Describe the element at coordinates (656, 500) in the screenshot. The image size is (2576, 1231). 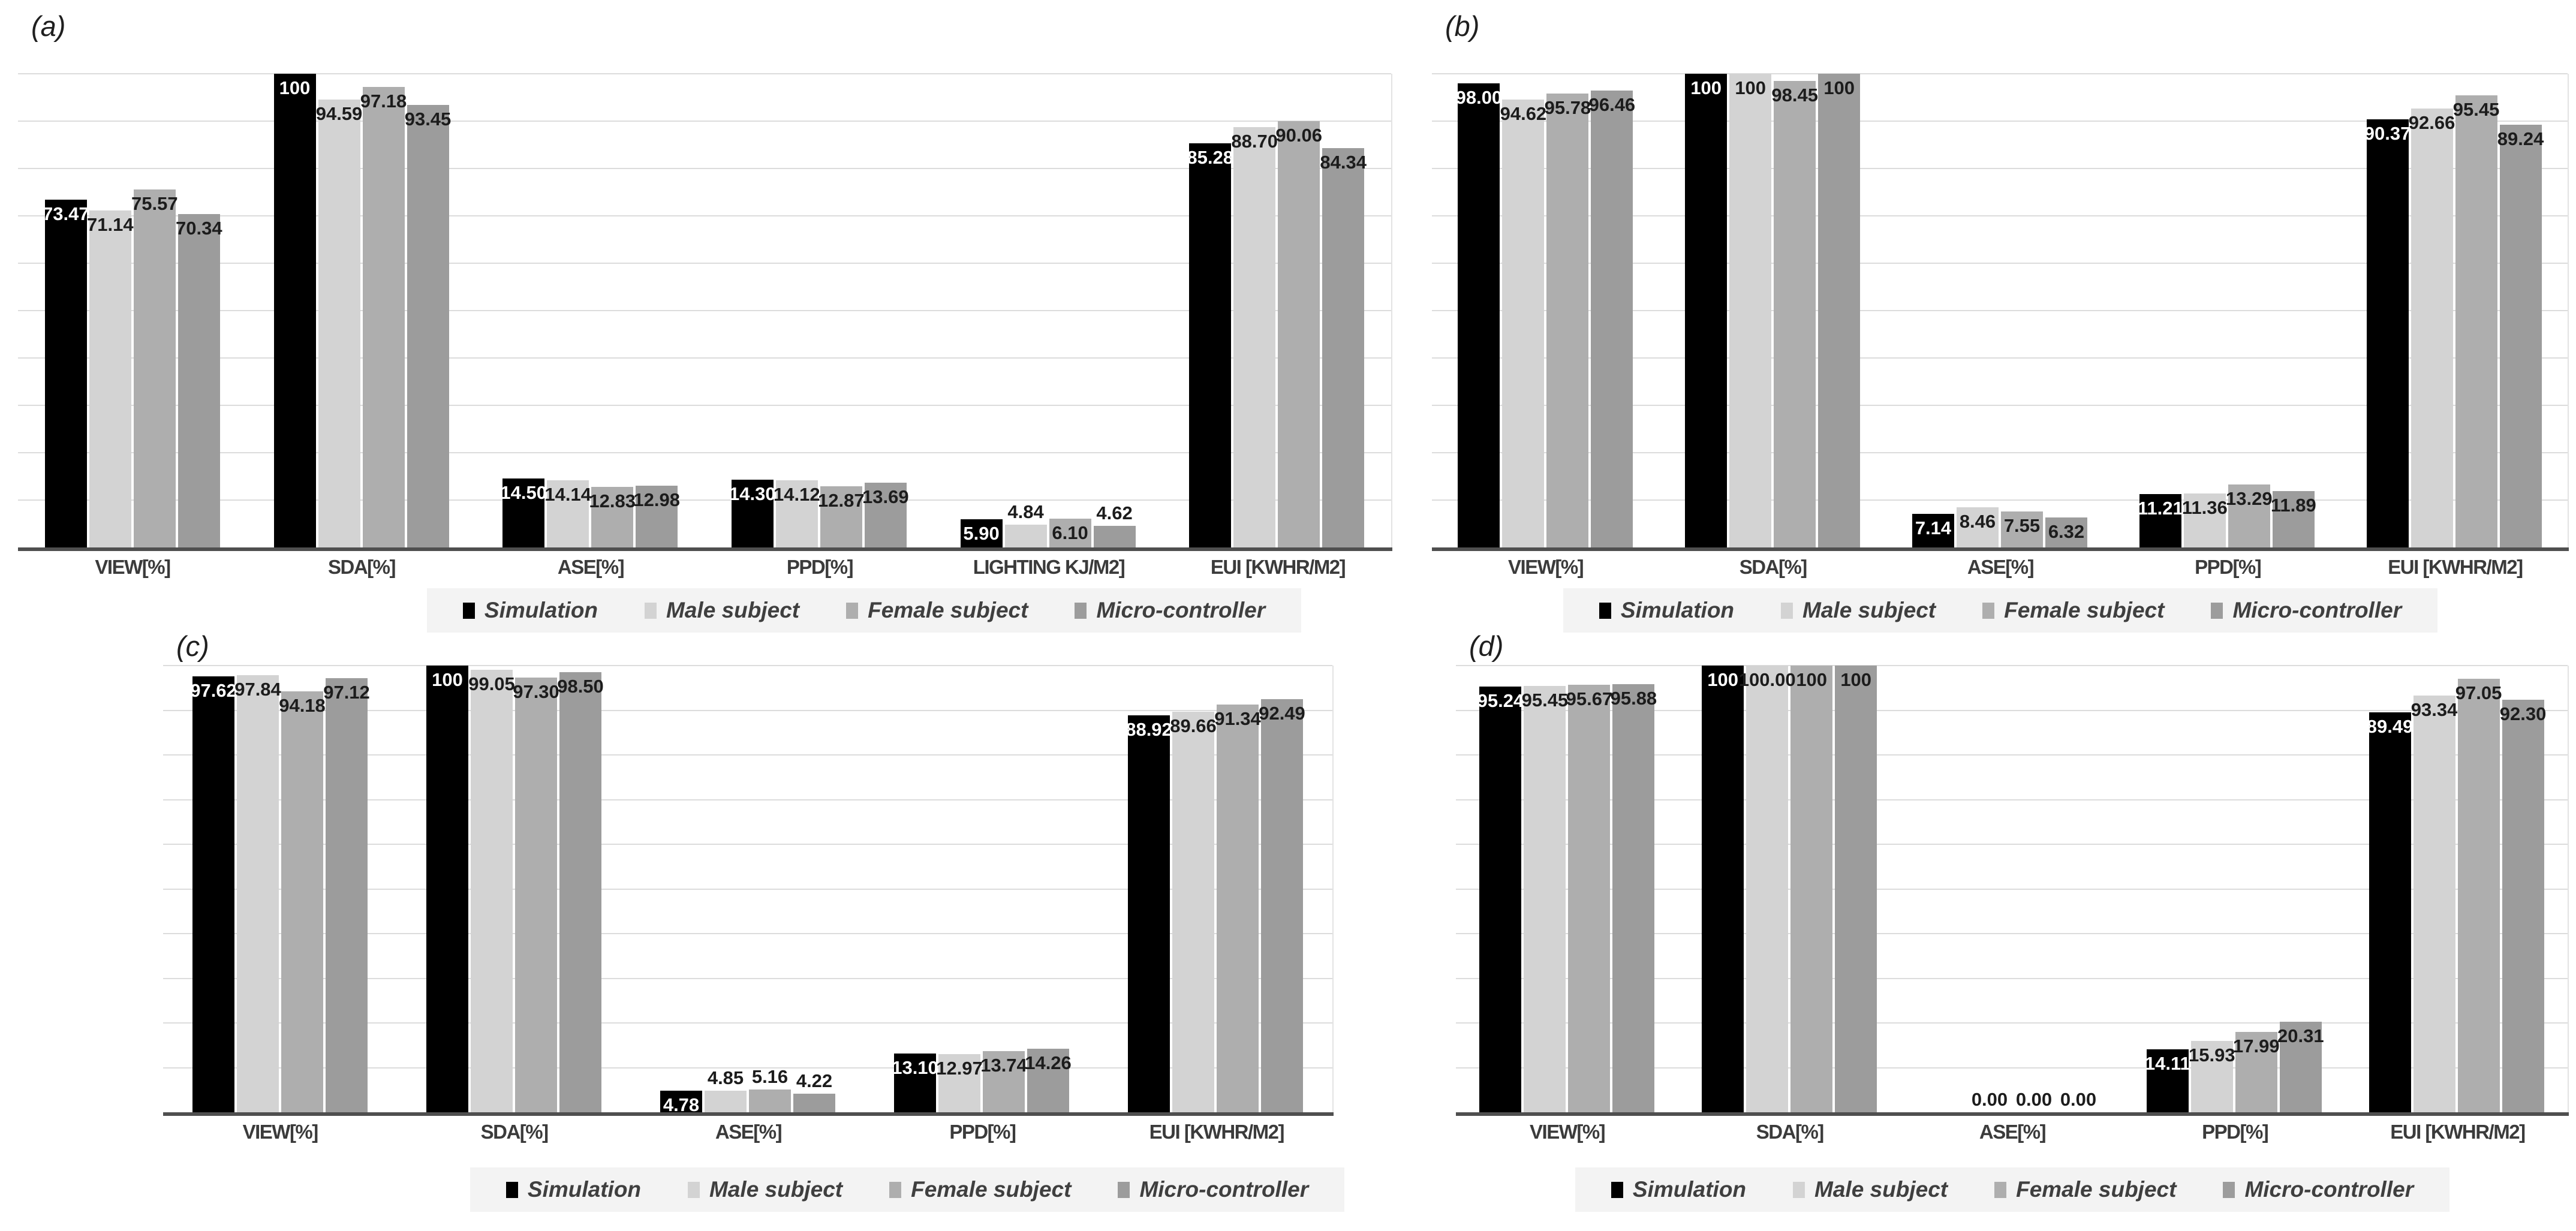
I see `bar-value-label: 12.98` at that location.